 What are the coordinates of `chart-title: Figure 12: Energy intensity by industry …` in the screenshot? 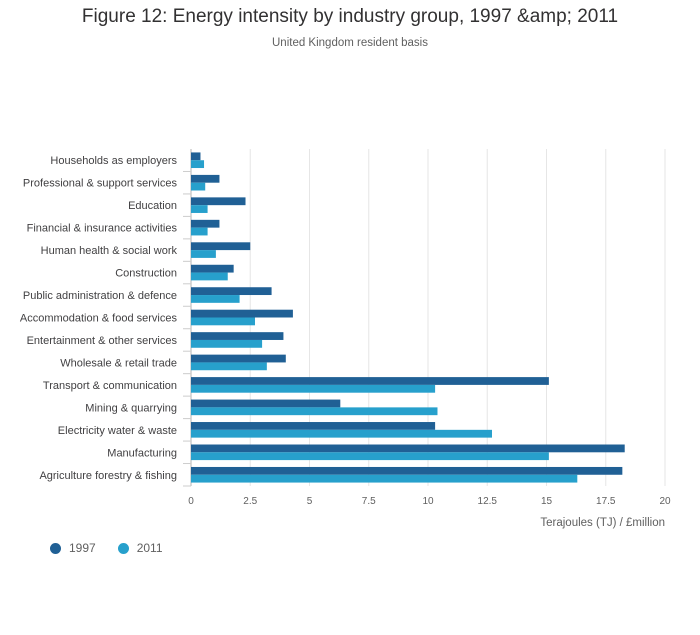 It's located at (350, 16).